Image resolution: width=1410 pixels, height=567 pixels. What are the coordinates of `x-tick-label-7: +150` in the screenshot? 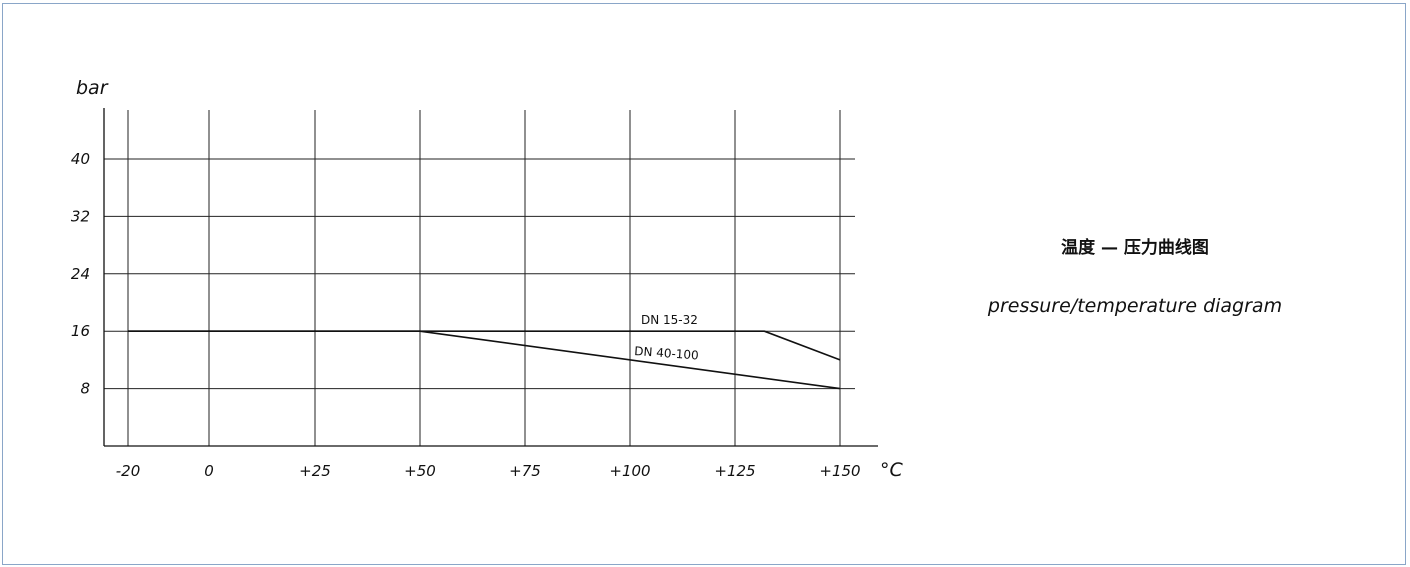 It's located at (839, 471).